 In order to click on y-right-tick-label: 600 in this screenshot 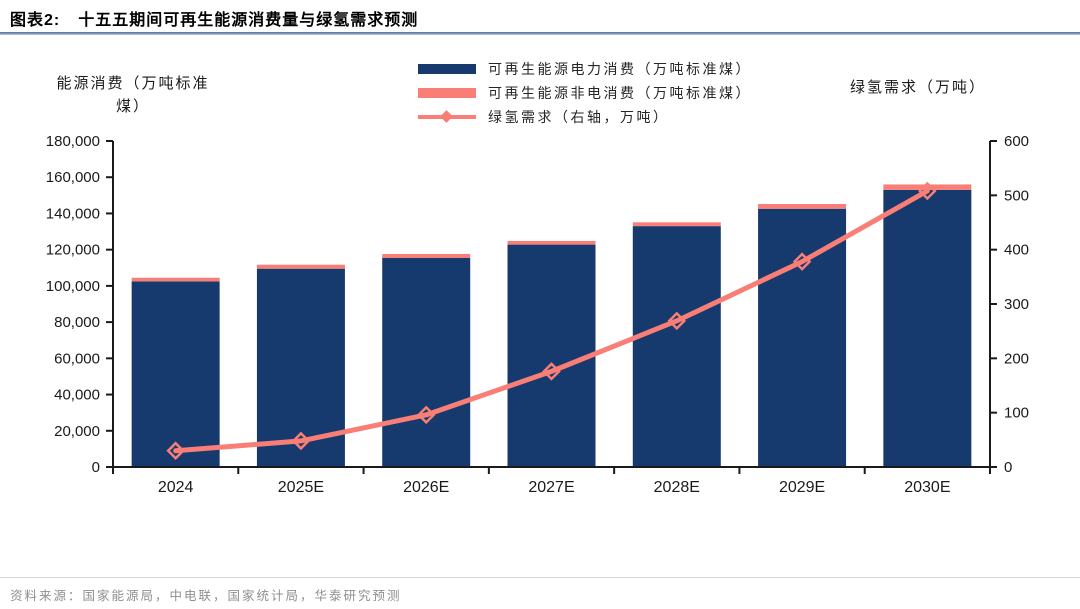, I will do `click(1016, 141)`.